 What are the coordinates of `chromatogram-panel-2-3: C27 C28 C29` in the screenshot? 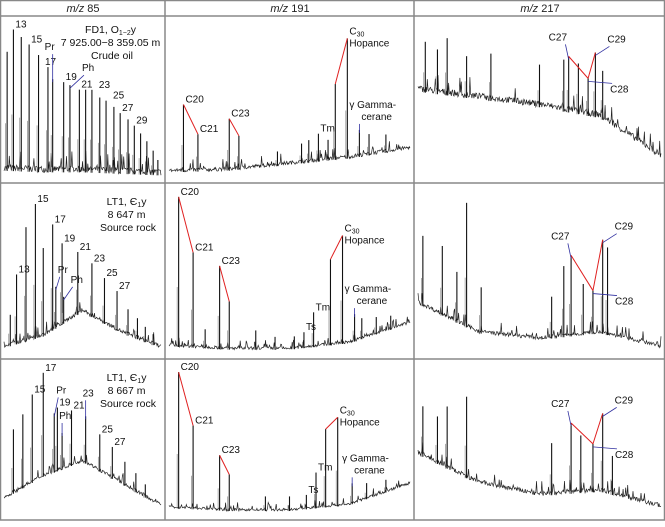 It's located at (539, 275).